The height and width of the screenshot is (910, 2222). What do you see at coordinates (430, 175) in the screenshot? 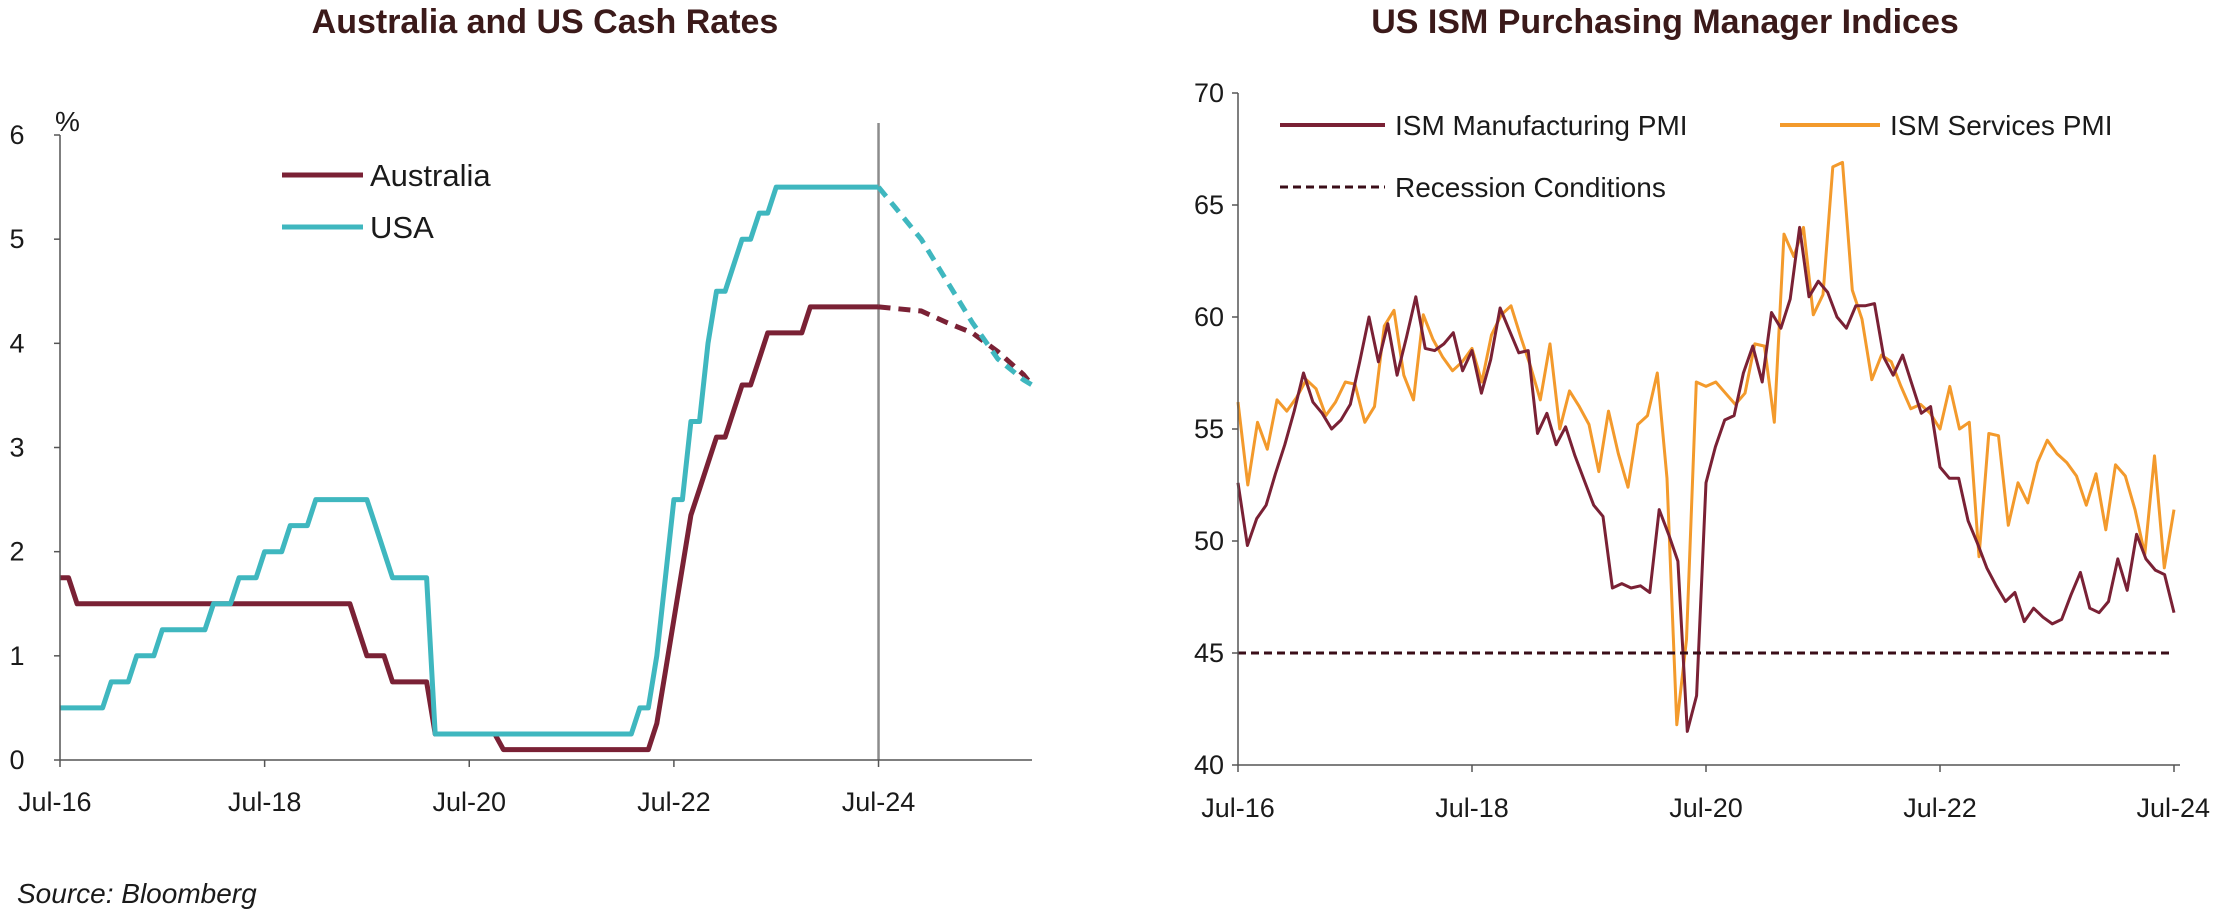
I see `legend-label-australia: Australia` at bounding box center [430, 175].